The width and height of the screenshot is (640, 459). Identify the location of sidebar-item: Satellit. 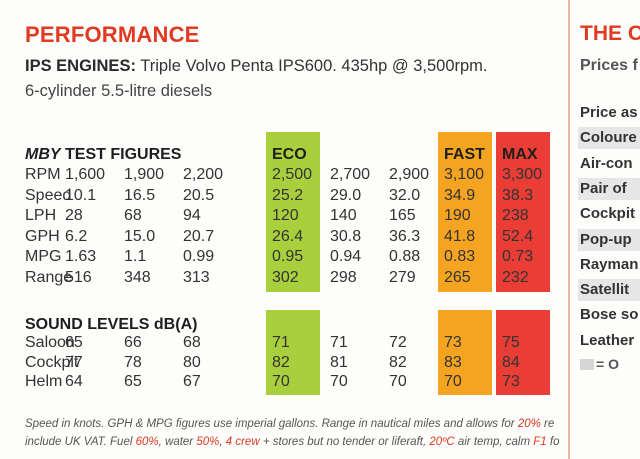
(605, 290).